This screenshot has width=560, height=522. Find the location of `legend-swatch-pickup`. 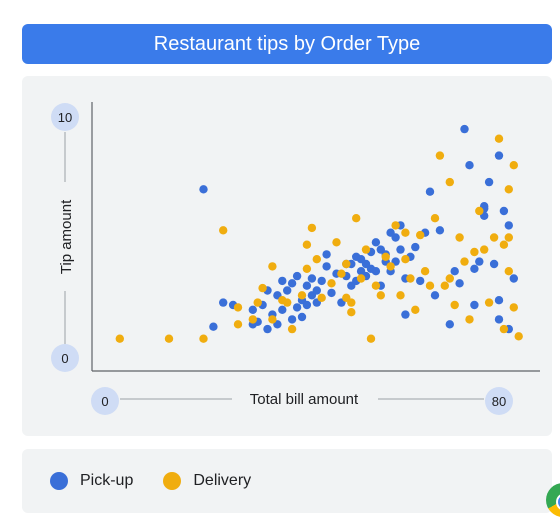

legend-swatch-pickup is located at coordinates (59, 481).